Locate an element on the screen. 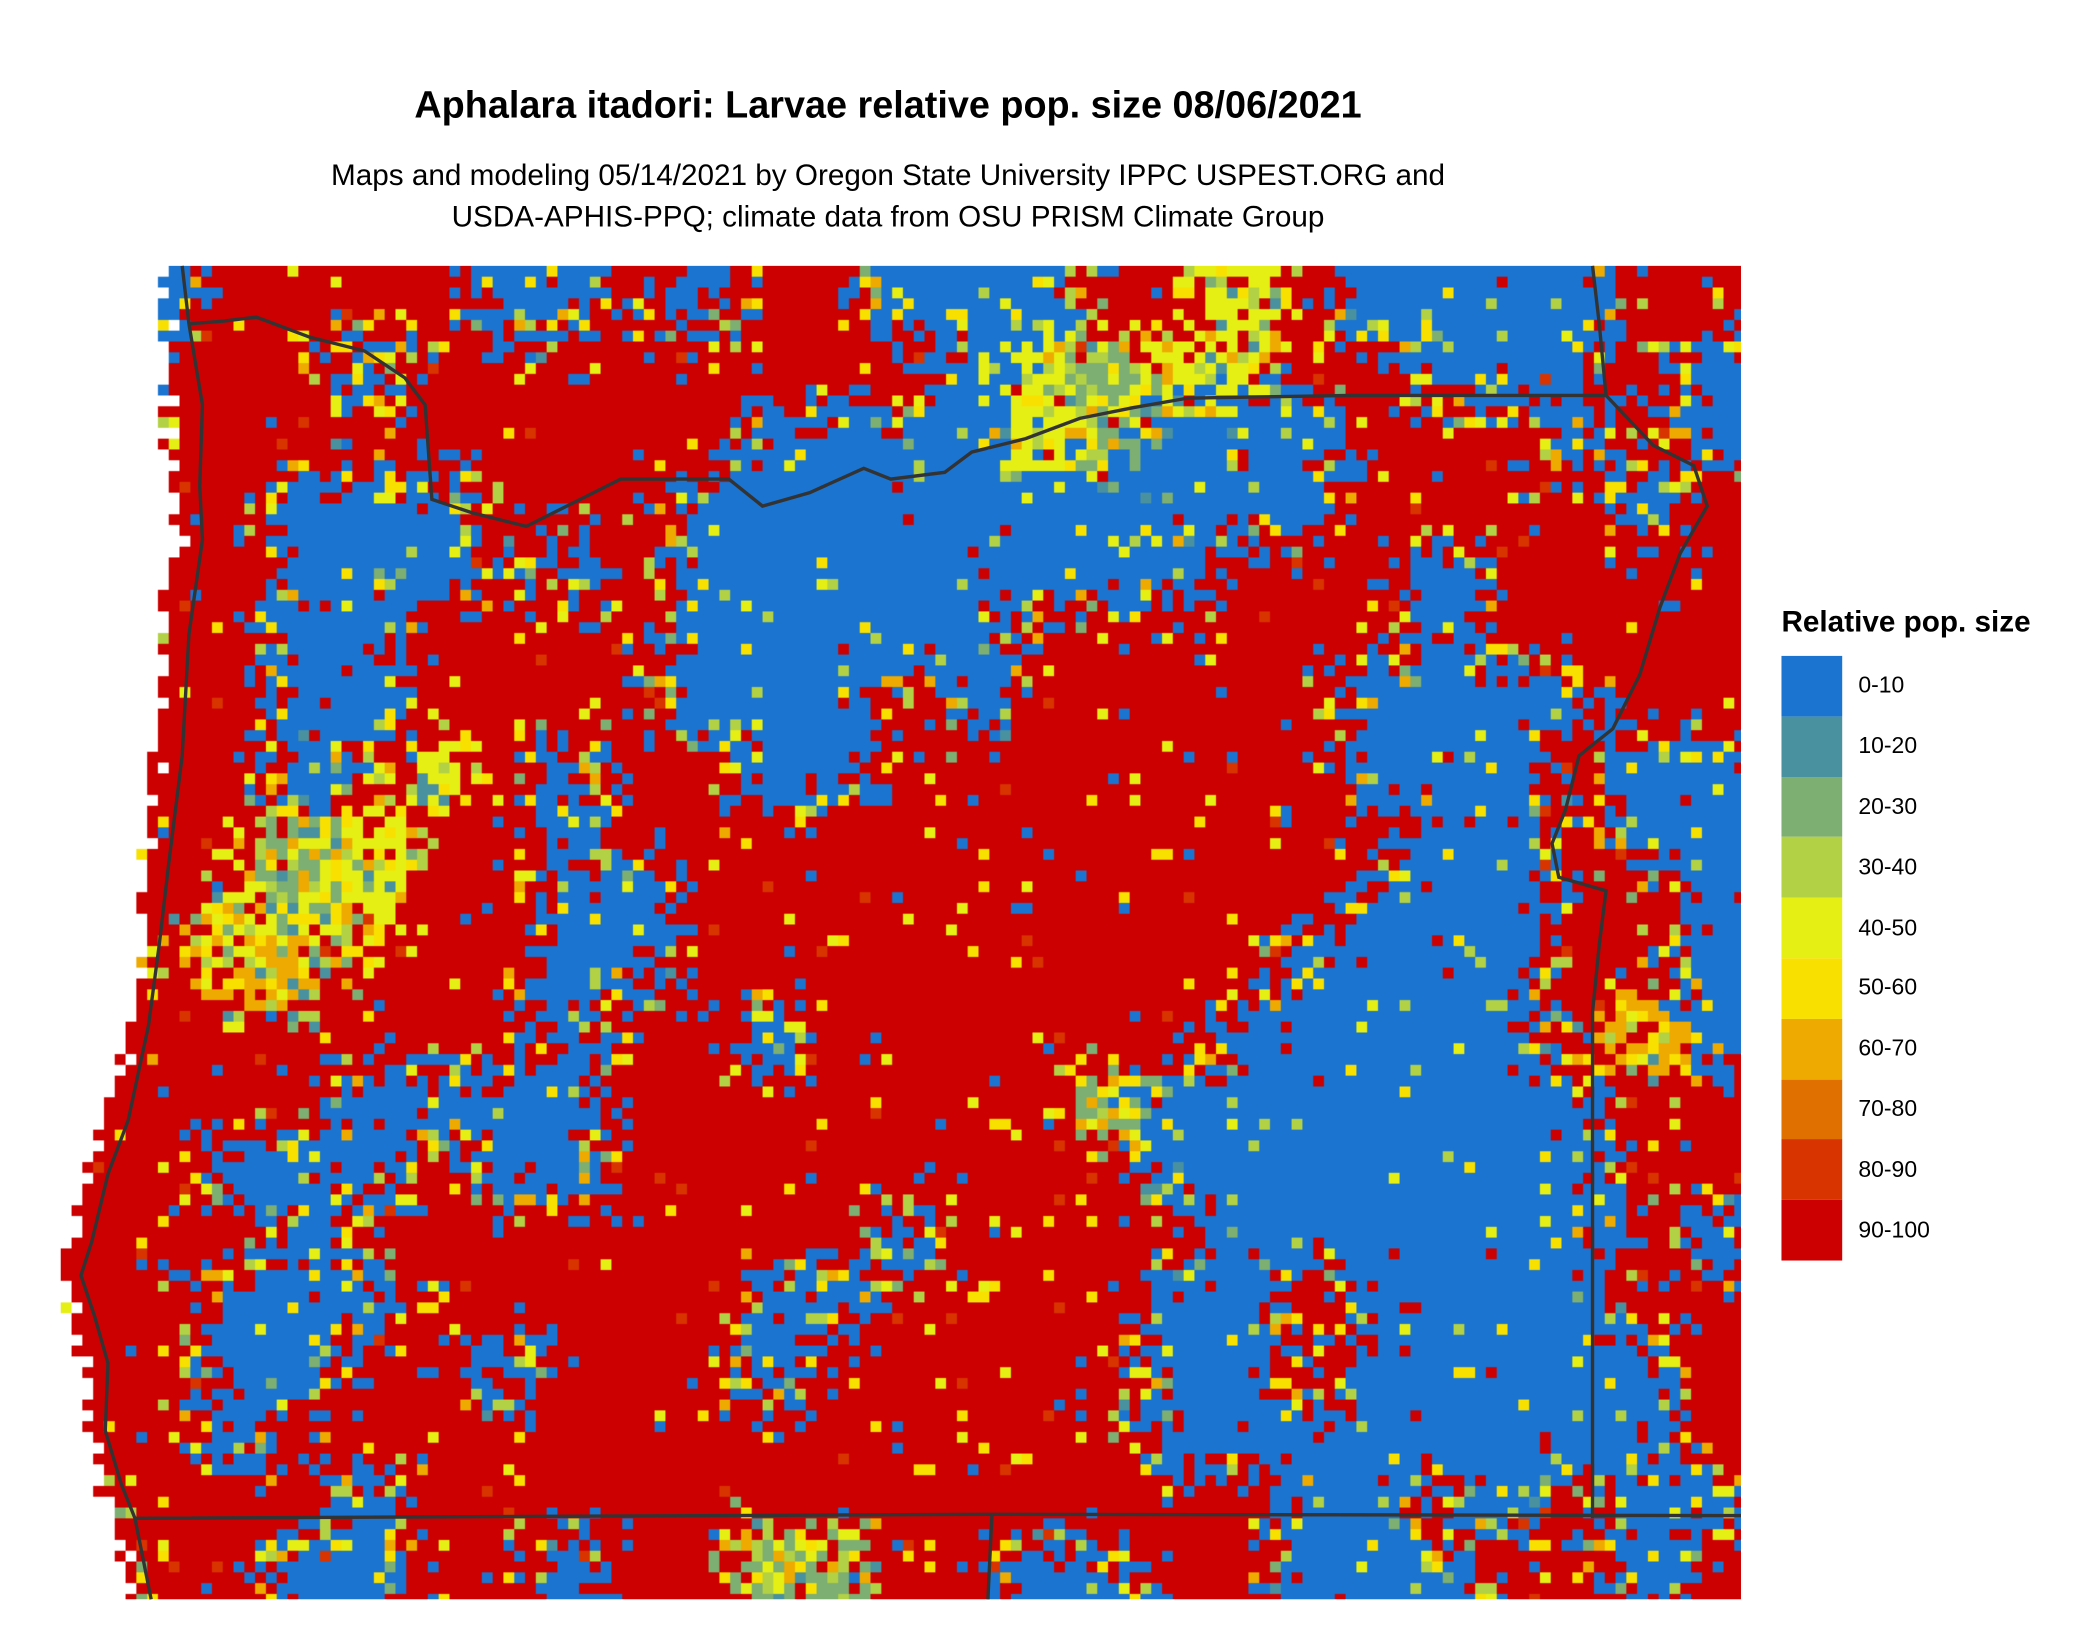 The width and height of the screenshot is (2100, 1645). legend-item: 40-50 is located at coordinates (1905, 928).